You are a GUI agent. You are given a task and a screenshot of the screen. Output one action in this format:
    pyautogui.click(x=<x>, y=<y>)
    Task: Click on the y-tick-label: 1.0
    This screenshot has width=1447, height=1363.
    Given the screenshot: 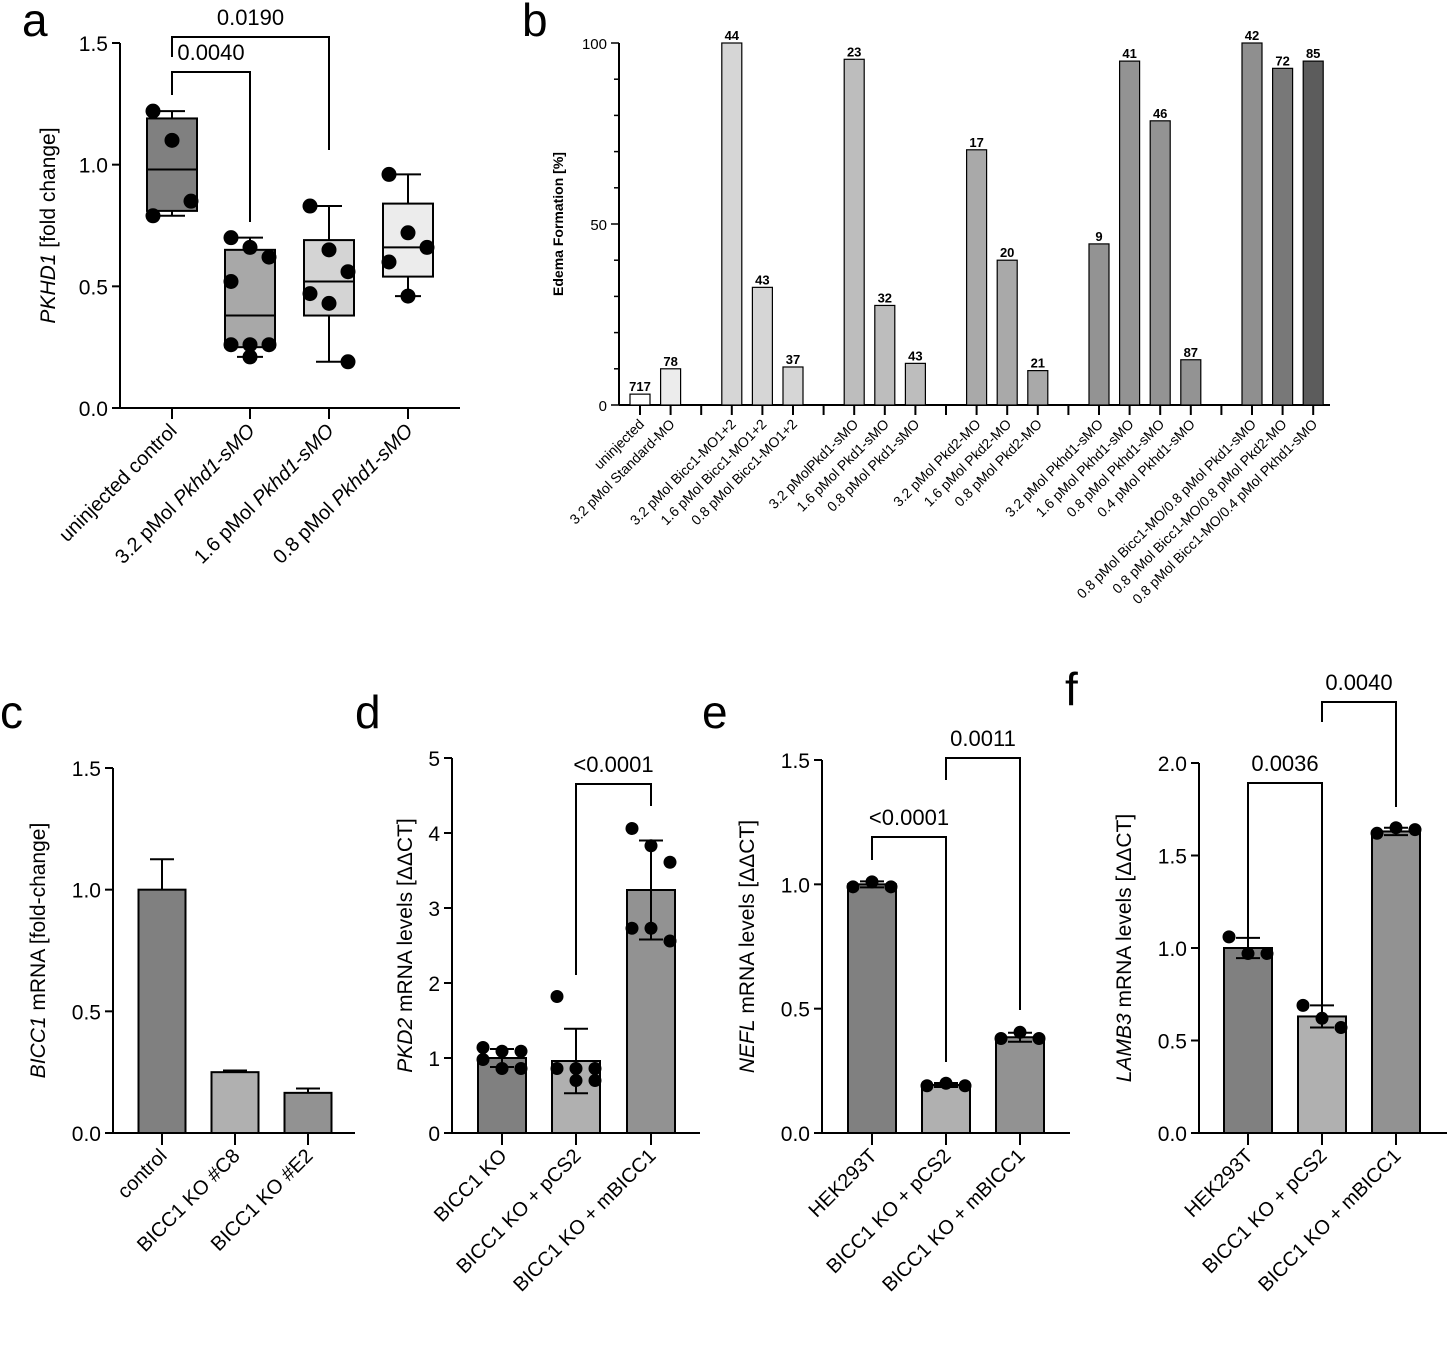 What is the action you would take?
    pyautogui.click(x=93, y=166)
    